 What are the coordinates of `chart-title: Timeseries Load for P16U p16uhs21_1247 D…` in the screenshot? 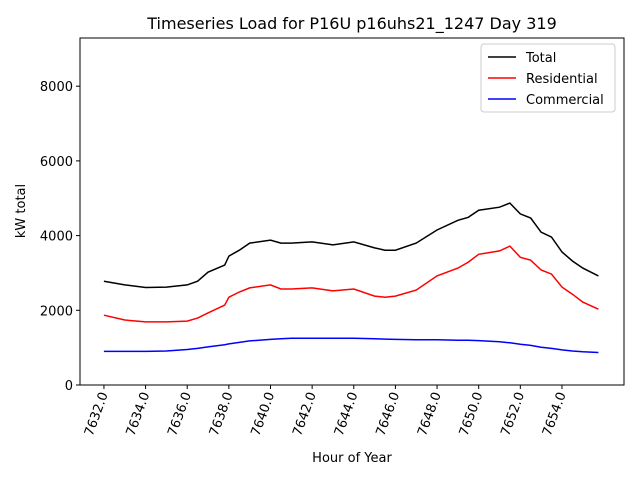 It's located at (351, 24).